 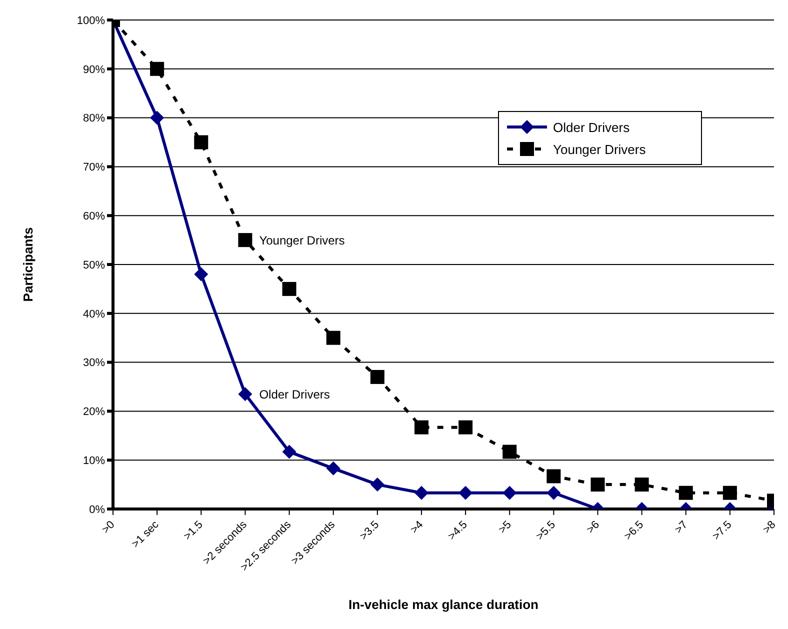 What do you see at coordinates (28, 264) in the screenshot?
I see `y-axis-title: Participants` at bounding box center [28, 264].